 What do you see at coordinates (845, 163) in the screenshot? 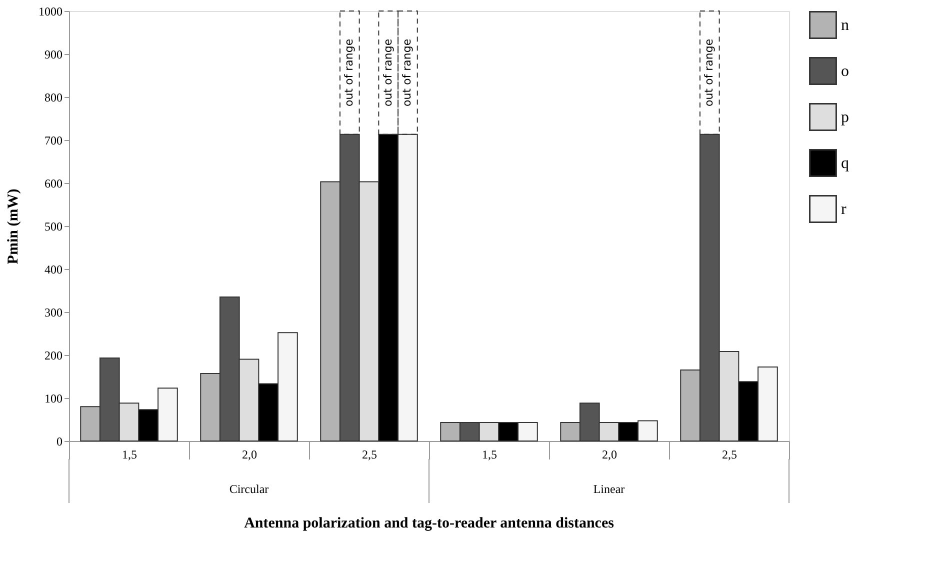
I see `legend-label: q` at bounding box center [845, 163].